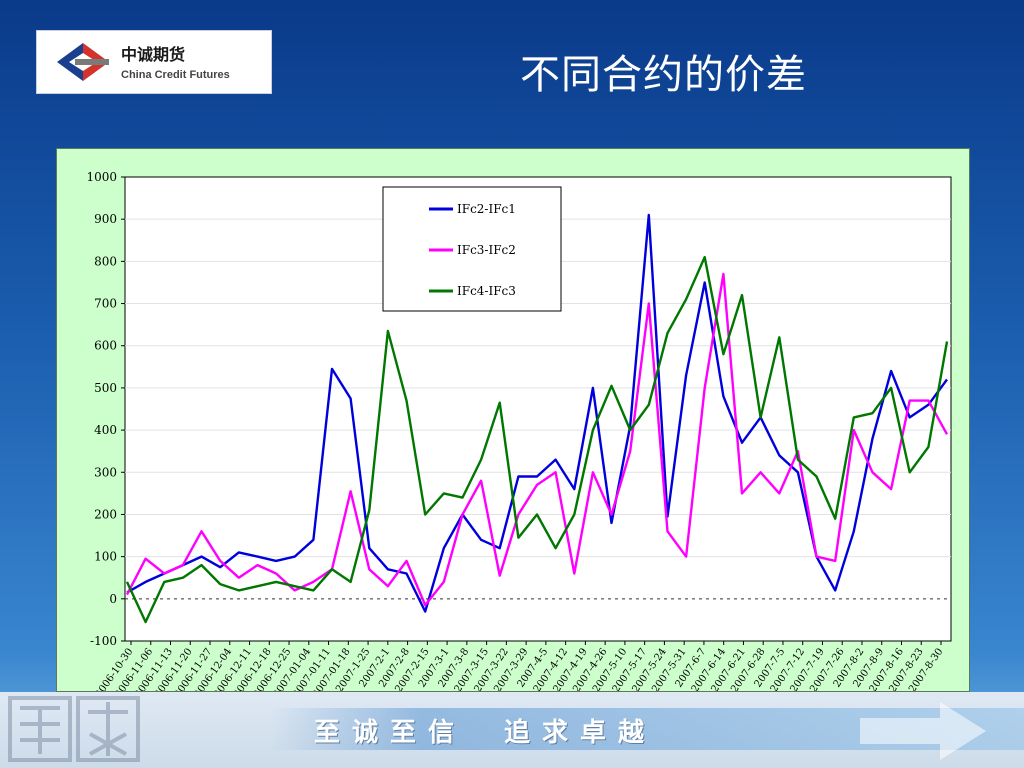 The image size is (1024, 768). Describe the element at coordinates (105, 388) in the screenshot. I see `y-tick-label: 500` at that location.